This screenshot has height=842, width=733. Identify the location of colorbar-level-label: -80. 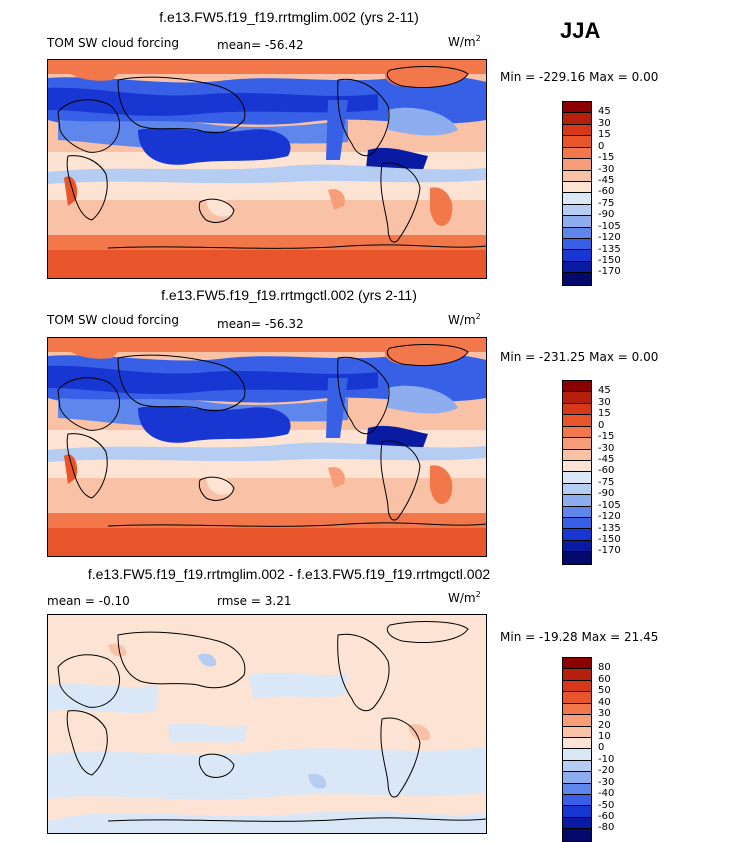
(606, 828).